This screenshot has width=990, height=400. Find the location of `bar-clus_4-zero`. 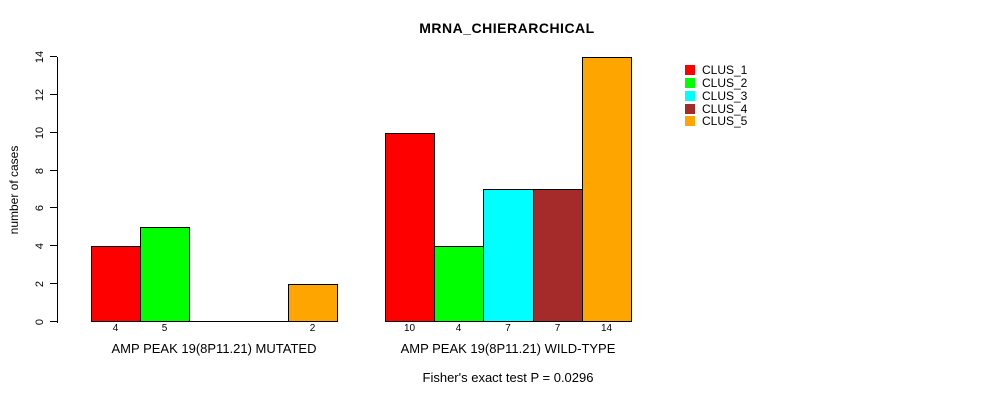

bar-clus_4-zero is located at coordinates (264, 321).